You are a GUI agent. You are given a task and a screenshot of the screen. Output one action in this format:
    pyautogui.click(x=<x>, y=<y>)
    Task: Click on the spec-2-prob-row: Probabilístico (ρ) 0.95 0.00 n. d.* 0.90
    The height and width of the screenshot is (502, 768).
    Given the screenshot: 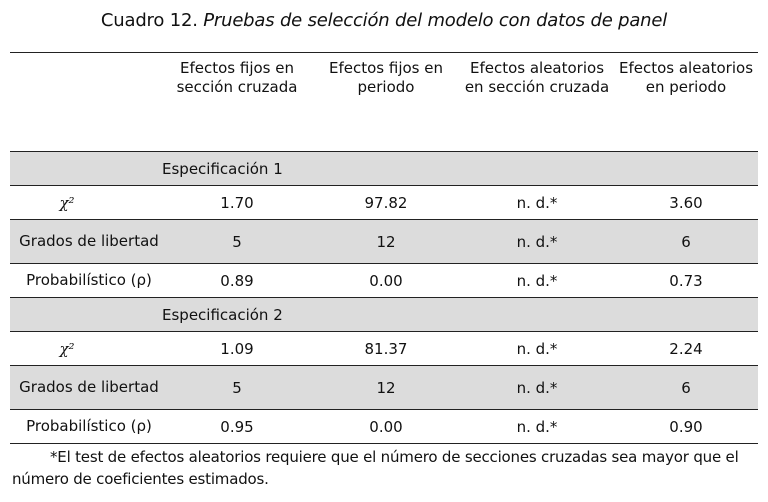 What is the action you would take?
    pyautogui.click(x=384, y=427)
    